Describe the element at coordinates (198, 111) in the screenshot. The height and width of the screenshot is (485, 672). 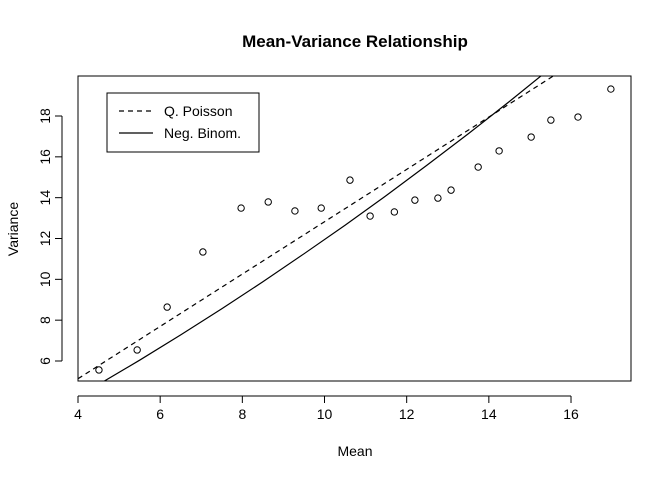
I see `legend-label: Q. Poisson` at that location.